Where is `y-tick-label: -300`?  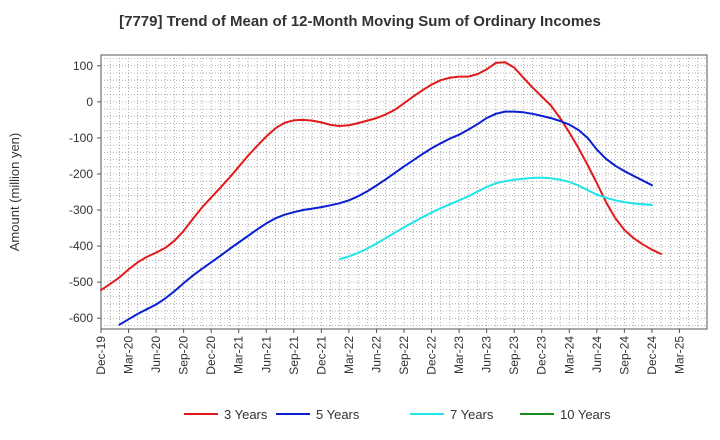 y-tick-label: -300 is located at coordinates (81, 210).